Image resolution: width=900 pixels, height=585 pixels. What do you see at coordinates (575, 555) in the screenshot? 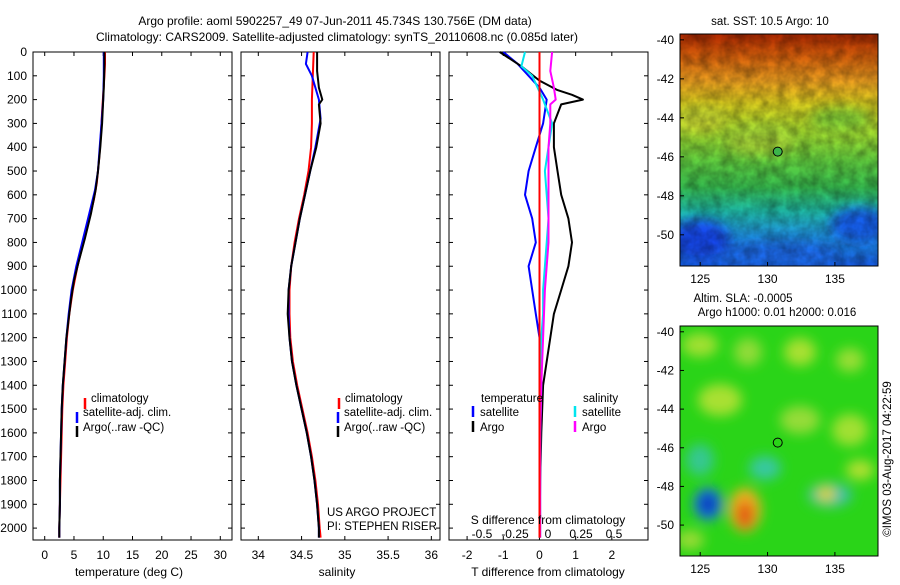
I see `x-tick-label: 1` at bounding box center [575, 555].